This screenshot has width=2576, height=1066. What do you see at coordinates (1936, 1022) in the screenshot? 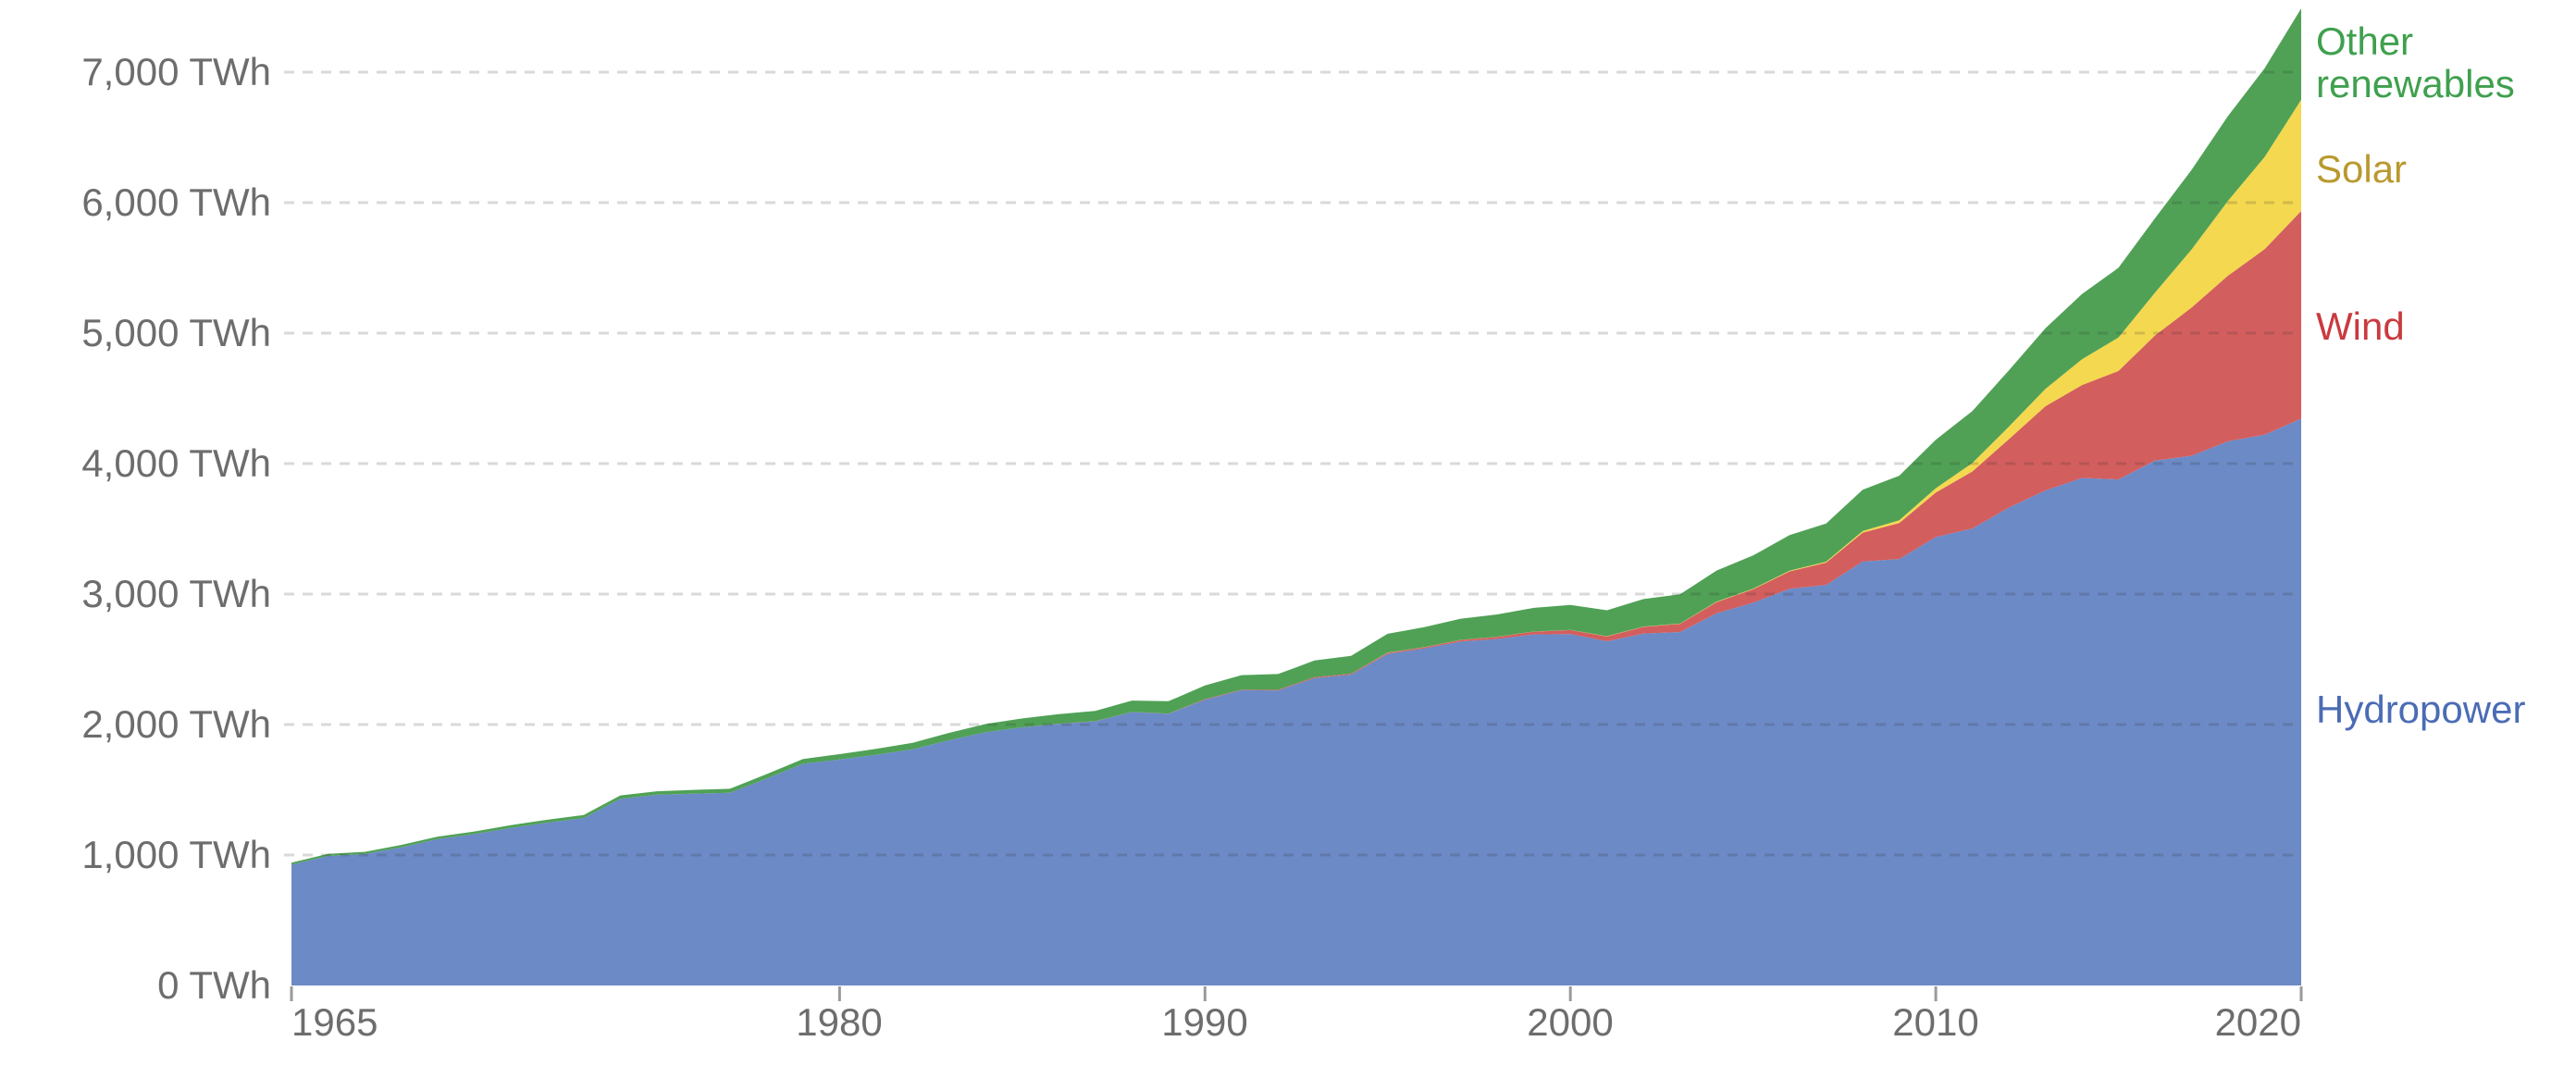
I see `x-axis-label: 2010` at bounding box center [1936, 1022].